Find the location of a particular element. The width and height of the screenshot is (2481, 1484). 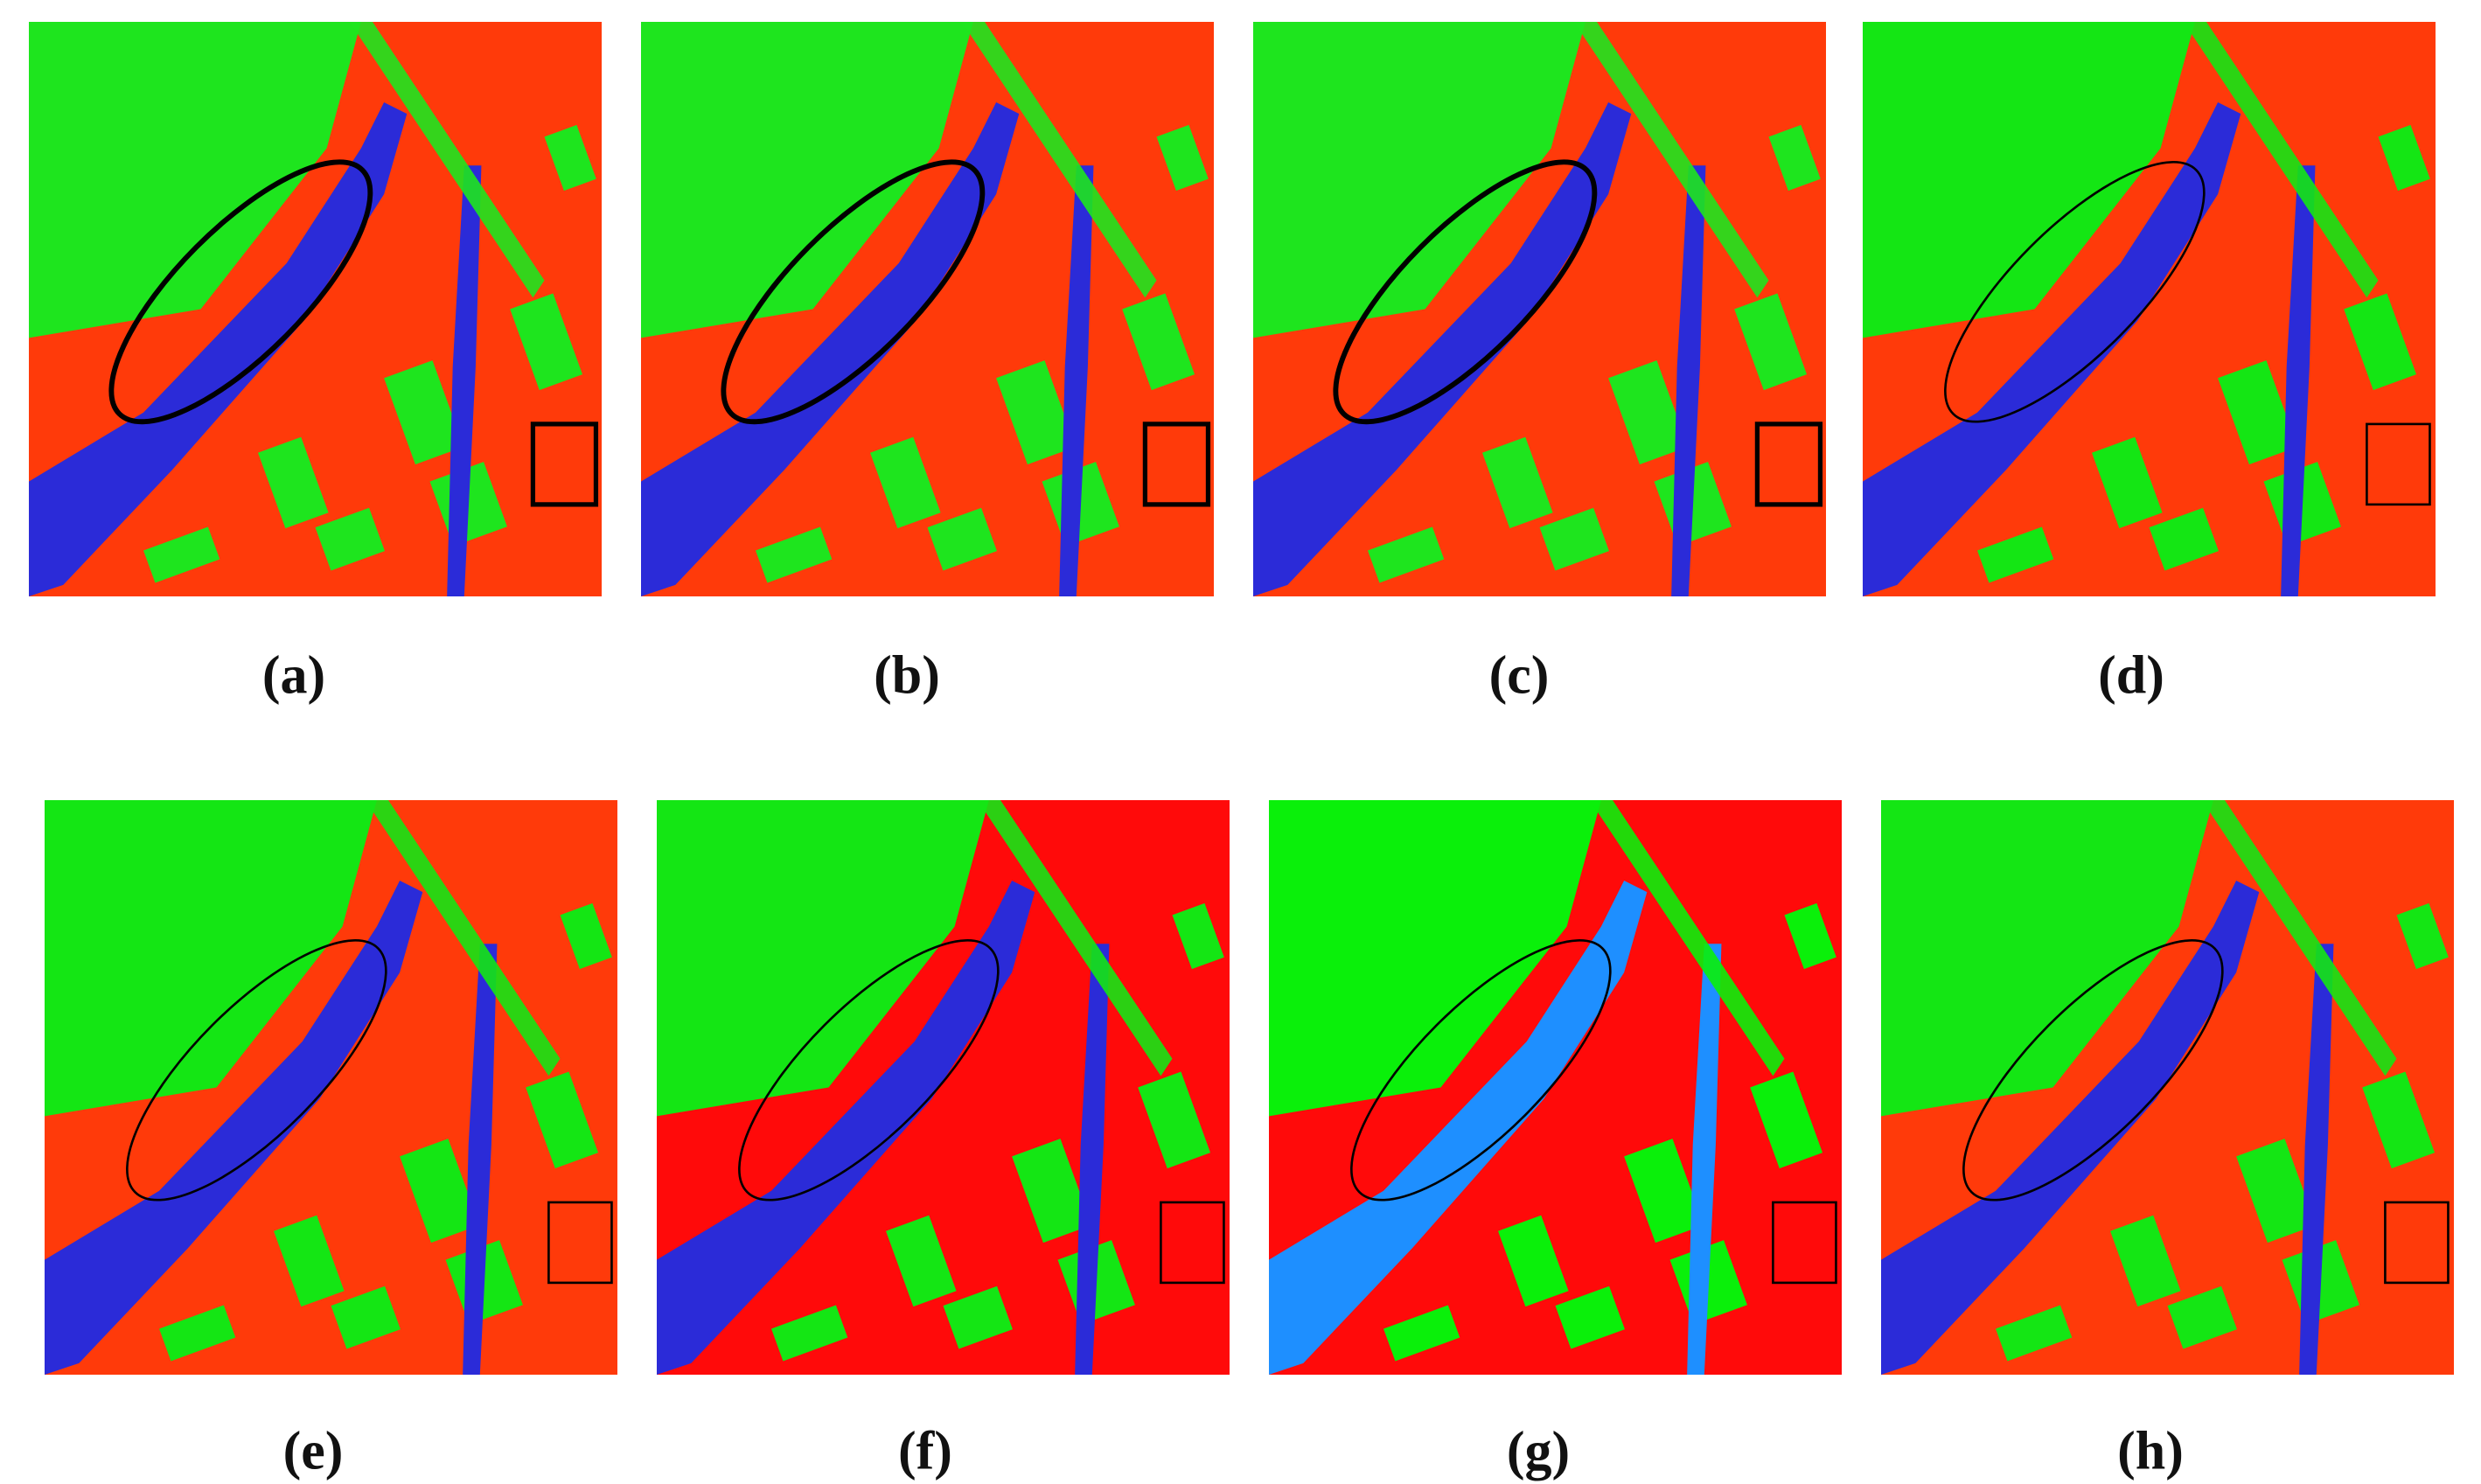

panel-label: (e) is located at coordinates (313, 1451).